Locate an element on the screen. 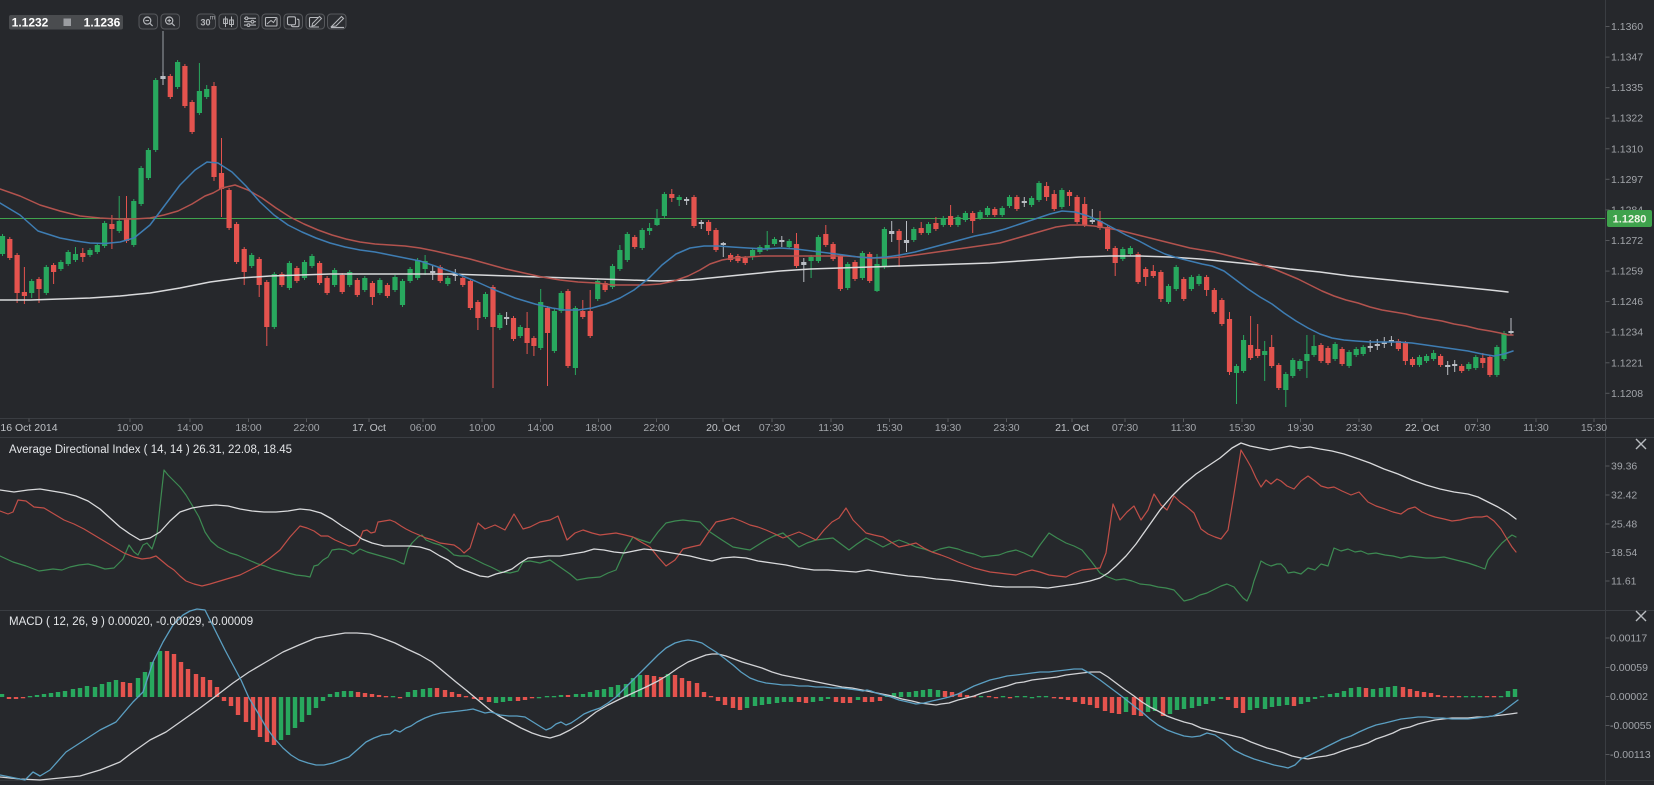  svg-text: 1.1234 is located at coordinates (1627, 333).